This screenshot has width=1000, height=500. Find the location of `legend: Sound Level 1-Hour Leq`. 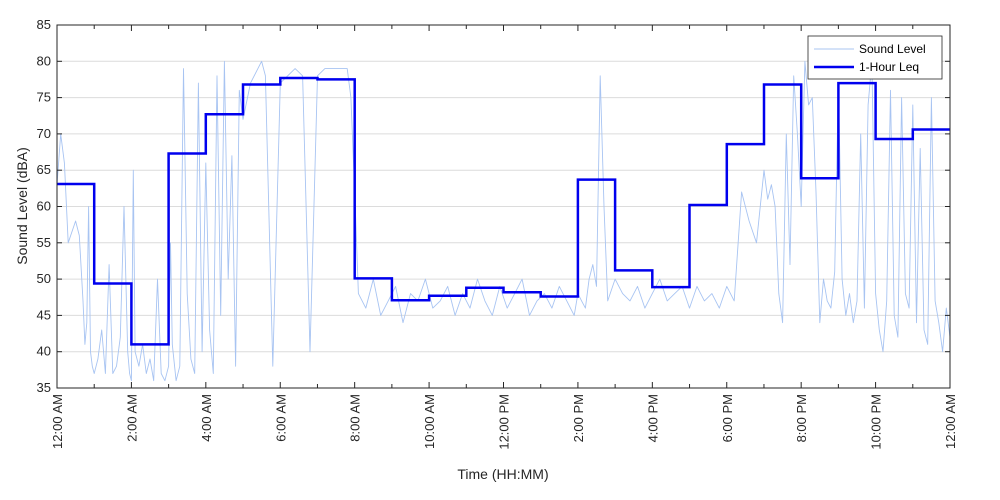

legend: Sound Level 1-Hour Leq is located at coordinates (875, 57).